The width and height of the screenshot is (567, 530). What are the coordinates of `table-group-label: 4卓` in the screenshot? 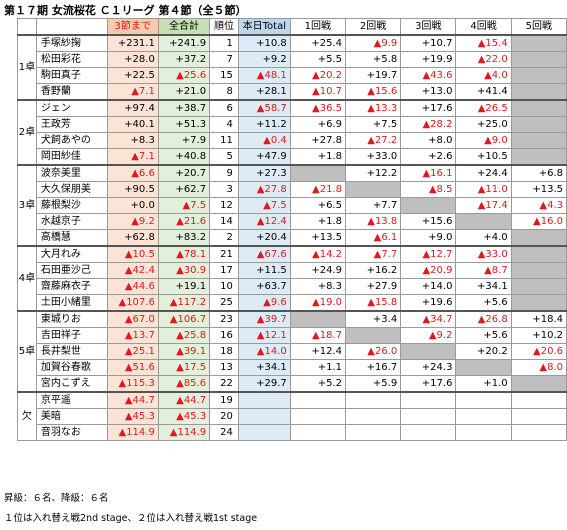 It's located at (27, 278).